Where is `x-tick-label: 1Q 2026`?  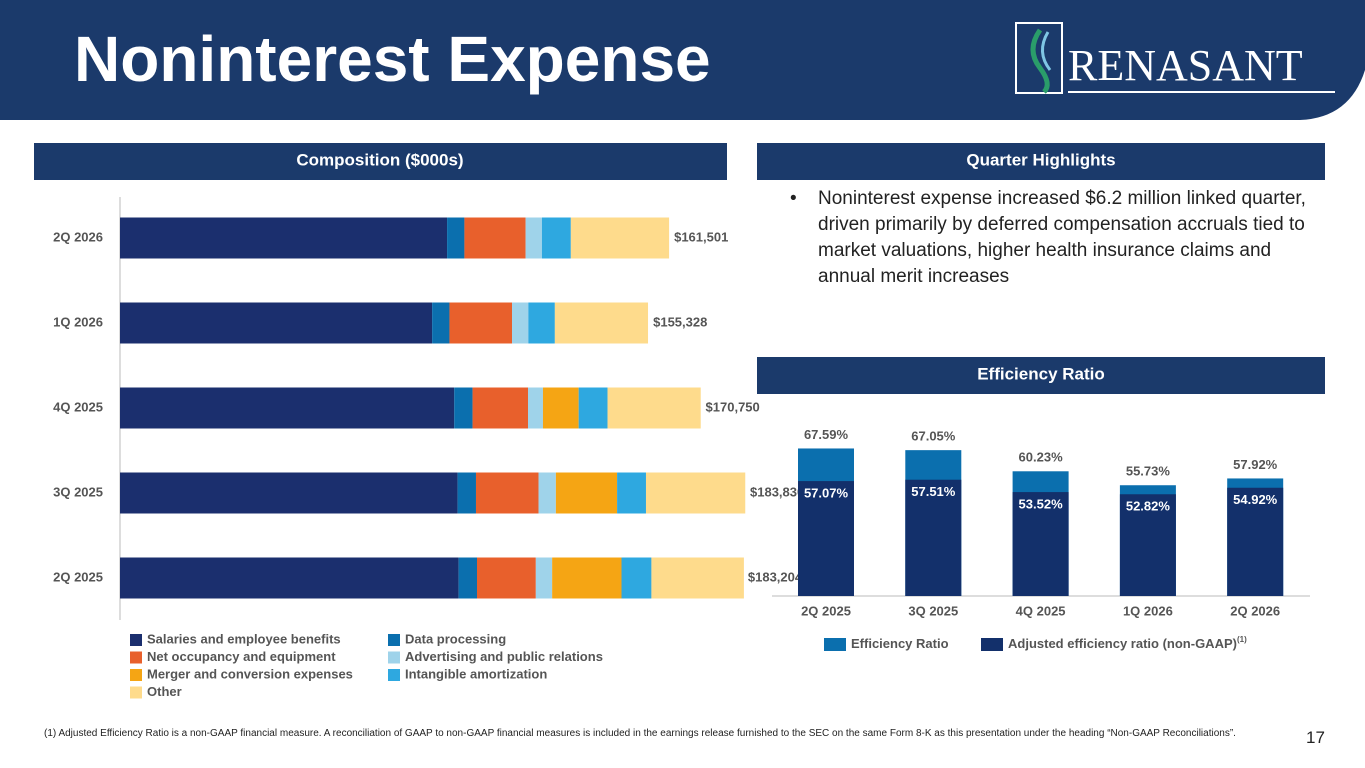 x-tick-label: 1Q 2026 is located at coordinates (1148, 610).